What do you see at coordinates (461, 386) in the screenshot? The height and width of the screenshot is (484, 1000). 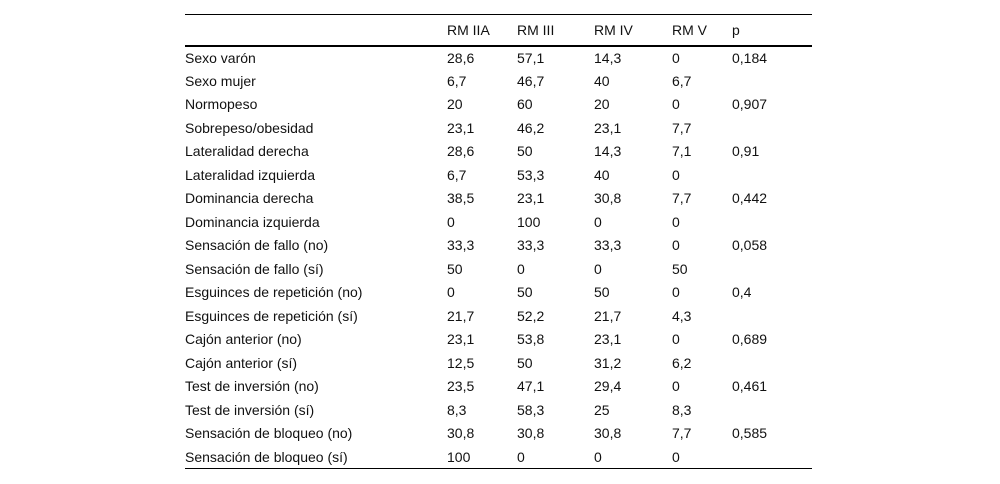 I see `cell-value: 23,5` at bounding box center [461, 386].